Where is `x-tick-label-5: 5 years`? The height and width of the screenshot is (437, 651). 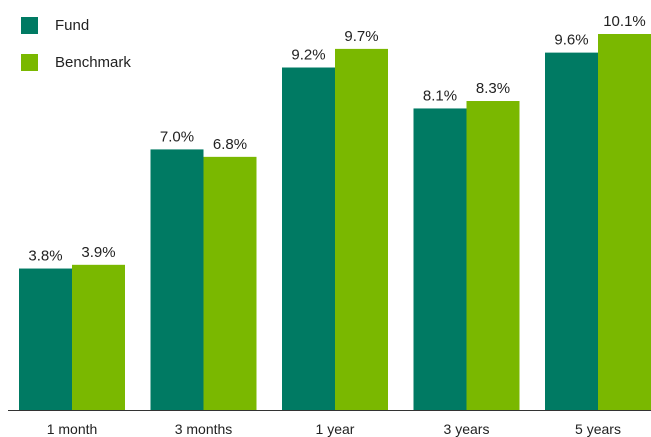
x-tick-label-5: 5 years is located at coordinates (598, 429).